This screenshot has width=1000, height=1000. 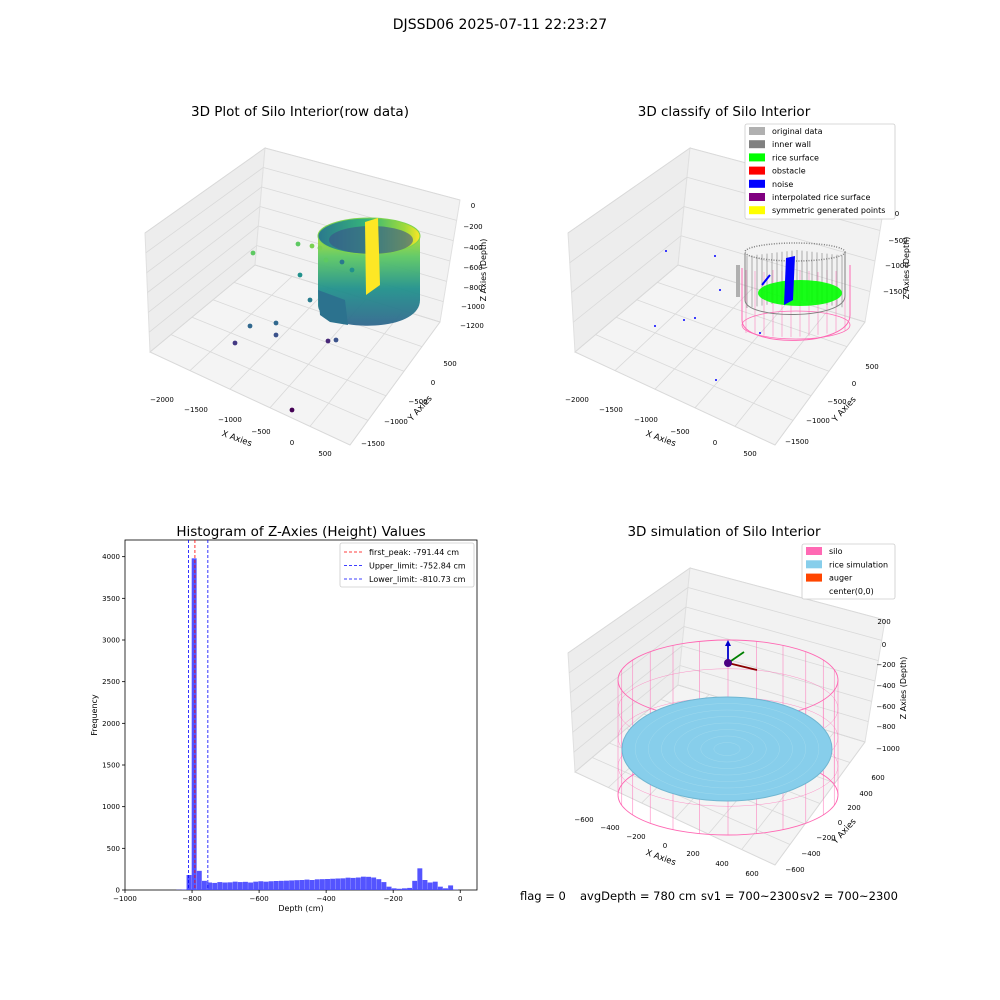 I want to click on legend-label: center(0,0), so click(x=851, y=591).